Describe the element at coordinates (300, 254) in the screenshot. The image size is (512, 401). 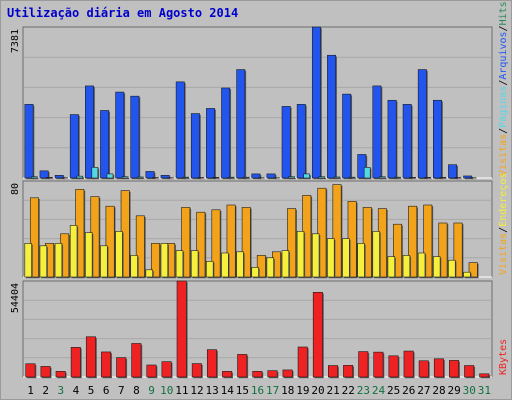
I see `bar-endereços-19` at that location.